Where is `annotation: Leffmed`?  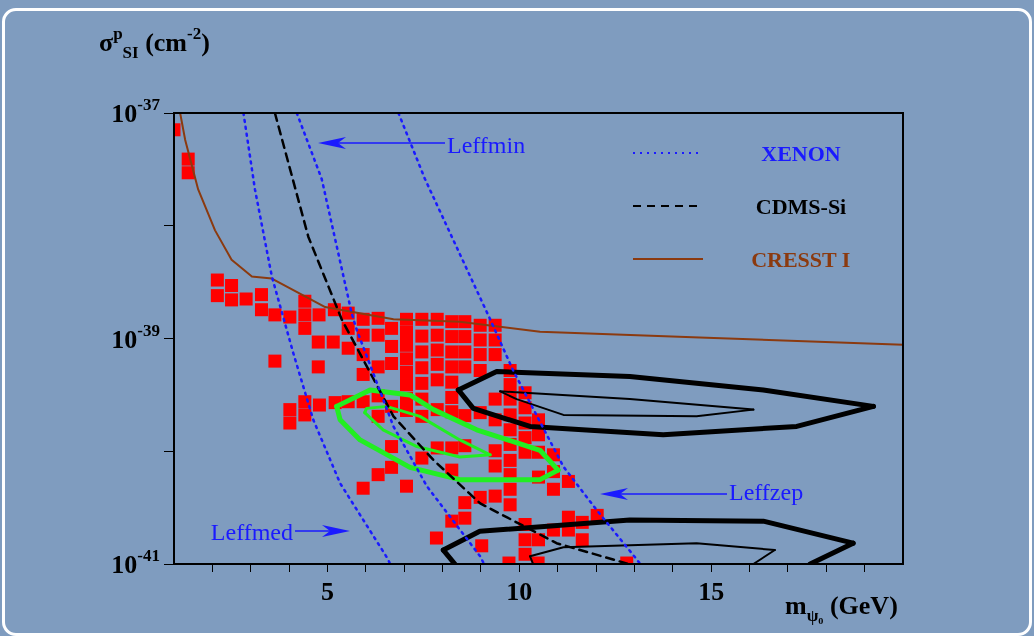 annotation: Leffmed is located at coordinates (251, 532).